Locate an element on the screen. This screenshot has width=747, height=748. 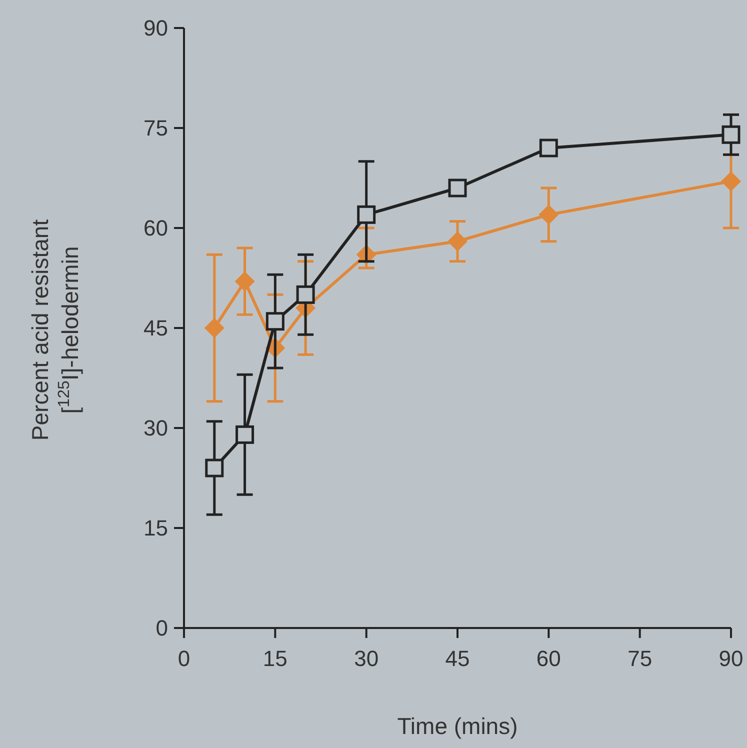
y-tick-label: 45 is located at coordinates (156, 328).